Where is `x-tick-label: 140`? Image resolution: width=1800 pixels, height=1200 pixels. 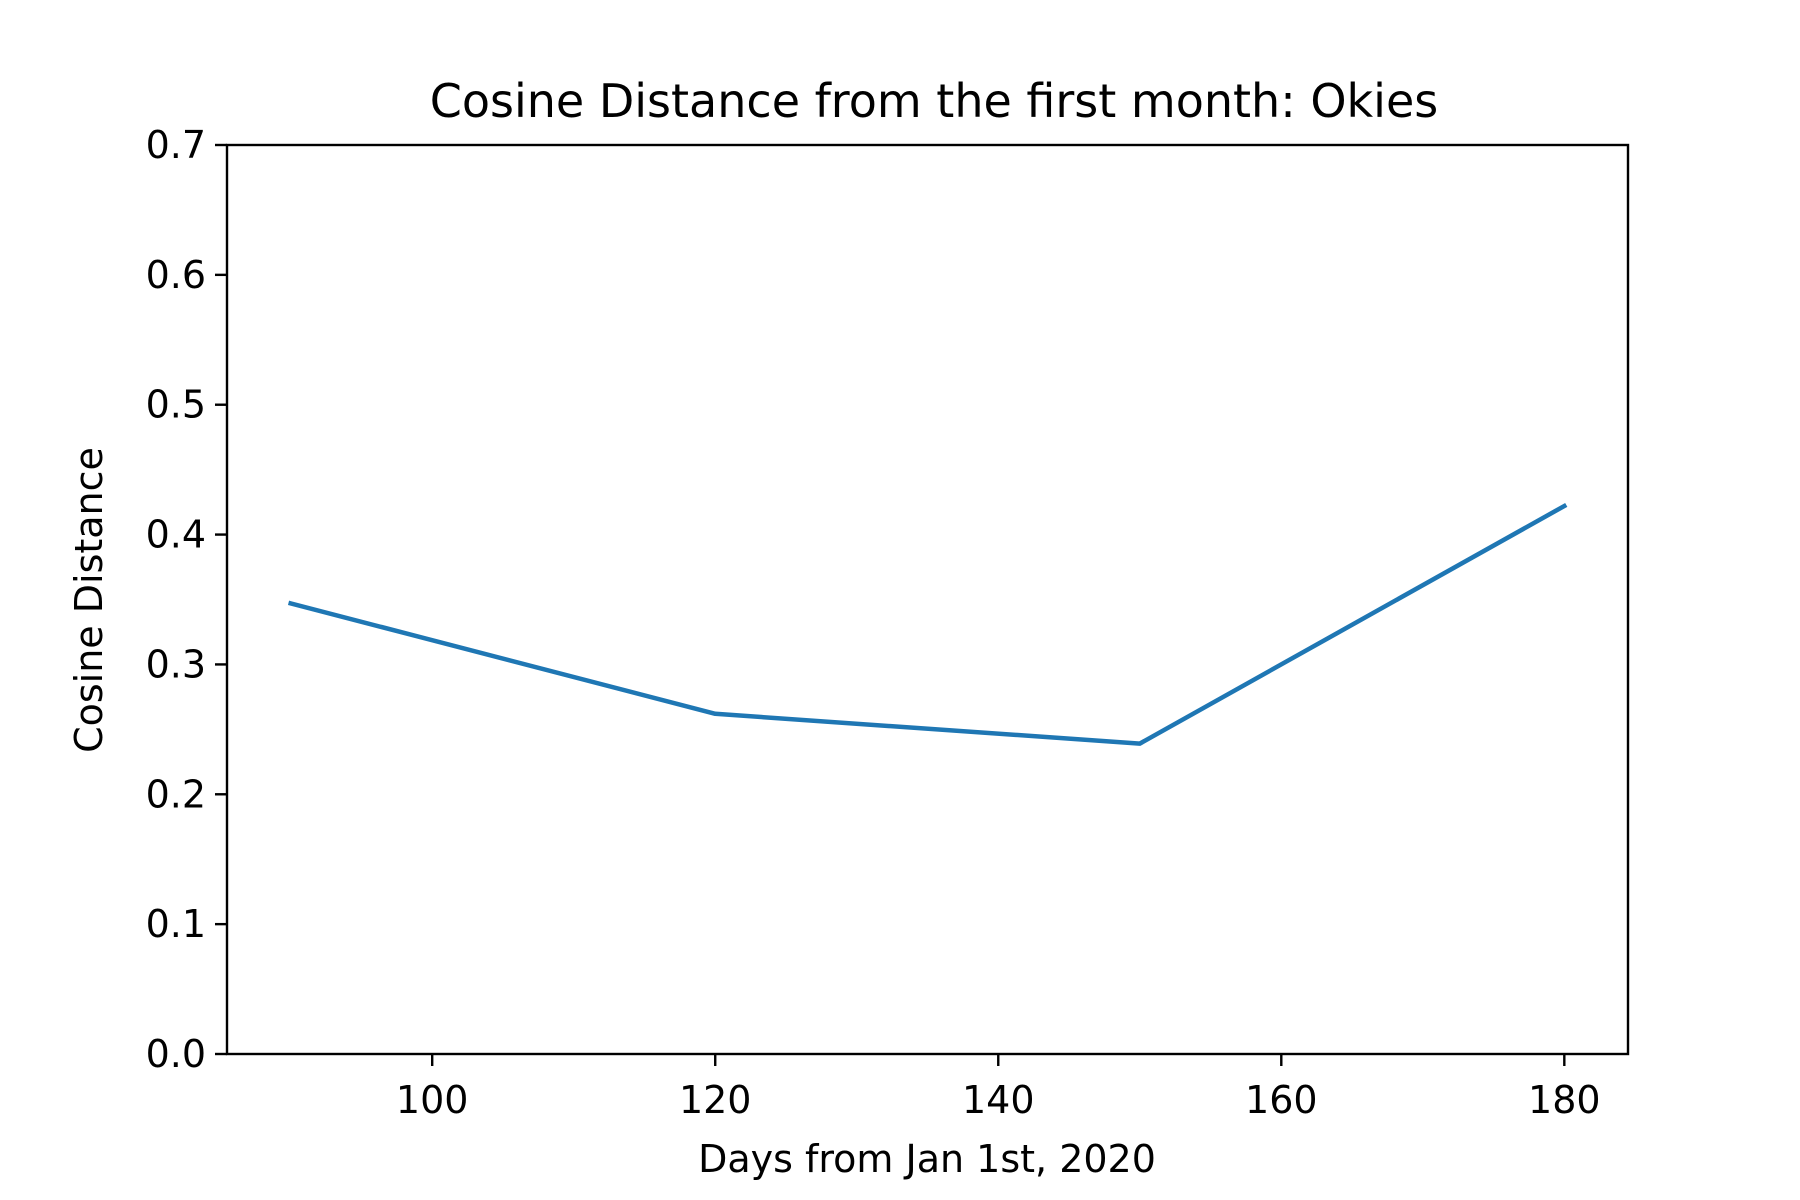
x-tick-label: 140 is located at coordinates (998, 1100).